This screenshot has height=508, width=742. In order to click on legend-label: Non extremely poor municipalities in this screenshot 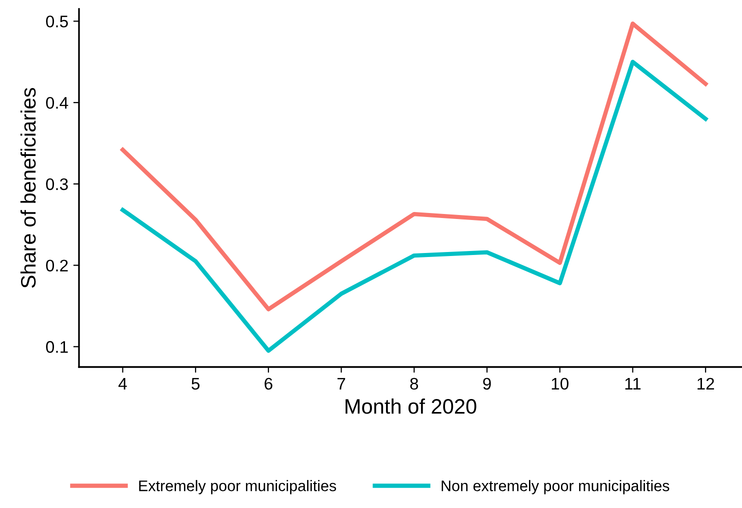, I will do `click(556, 487)`.